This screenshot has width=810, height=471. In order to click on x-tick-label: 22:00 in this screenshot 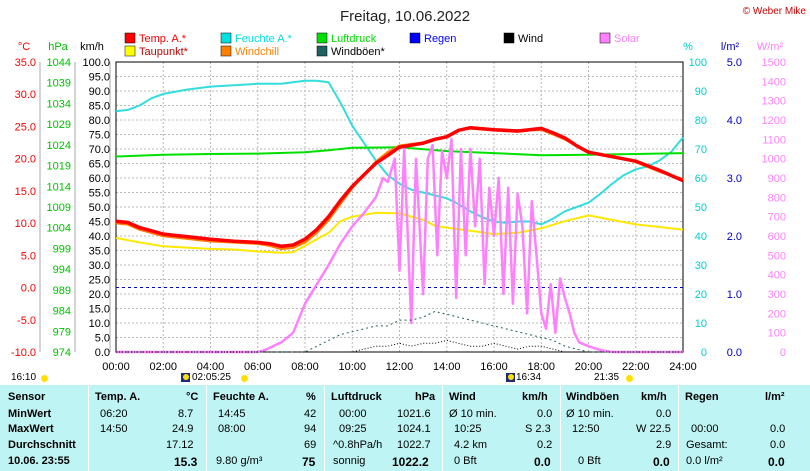, I will do `click(636, 367)`.